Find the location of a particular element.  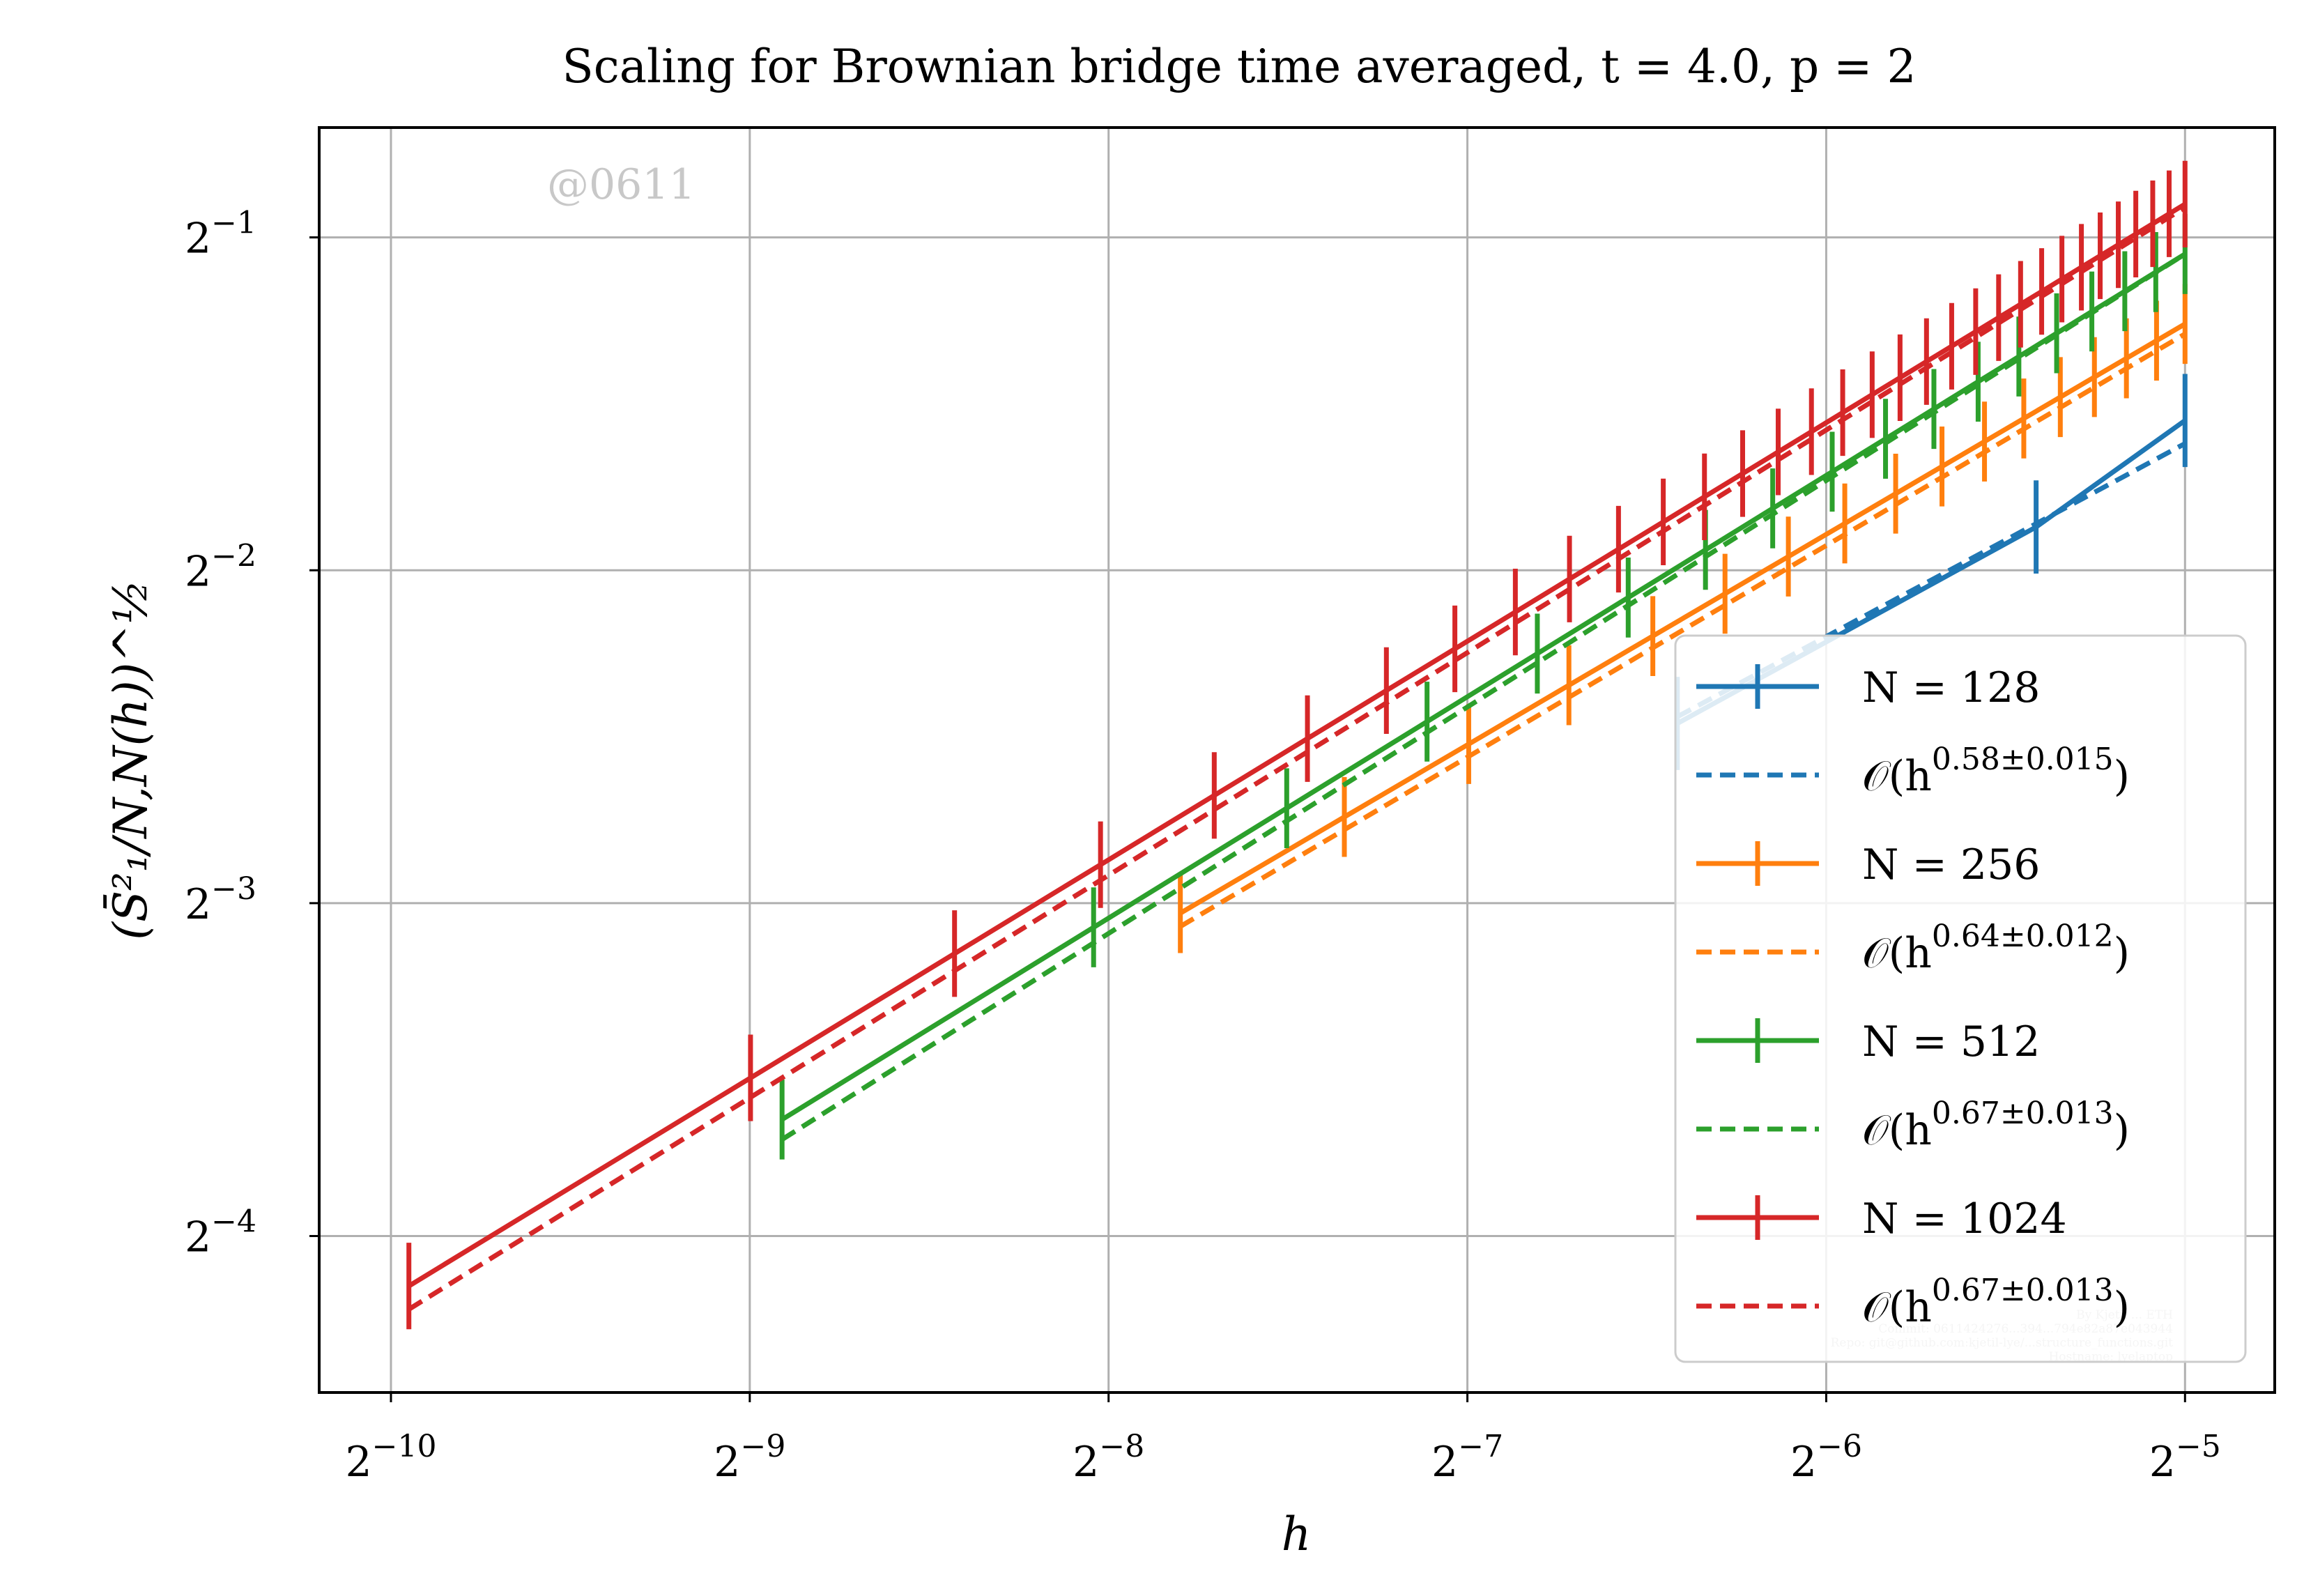

y-axis-label: (S̄²₁/N,N(h))^½ is located at coordinates (131, 759).